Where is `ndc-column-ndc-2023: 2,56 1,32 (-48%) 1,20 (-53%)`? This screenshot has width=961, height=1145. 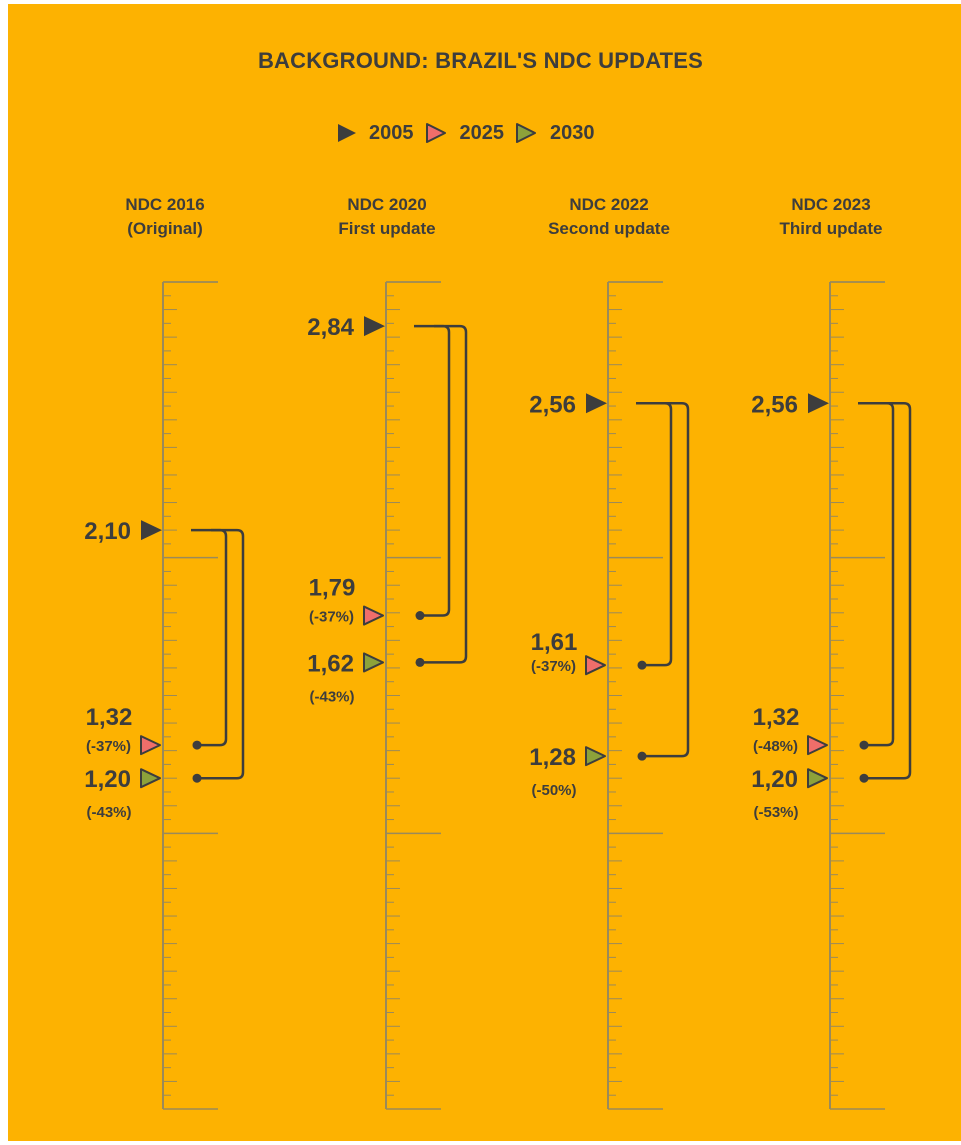 ndc-column-ndc-2023: 2,56 1,32 (-48%) 1,20 (-53%) is located at coordinates (831, 695).